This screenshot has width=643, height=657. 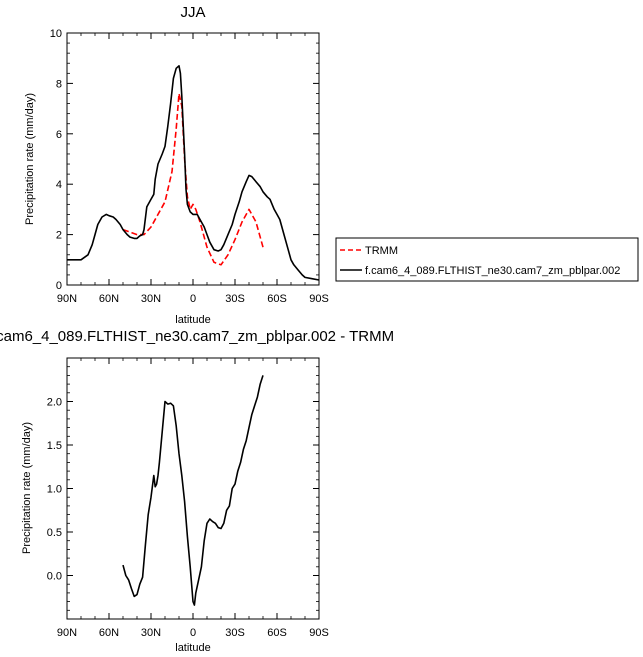 I want to click on top-y-tick-label: 10, so click(x=56, y=34).